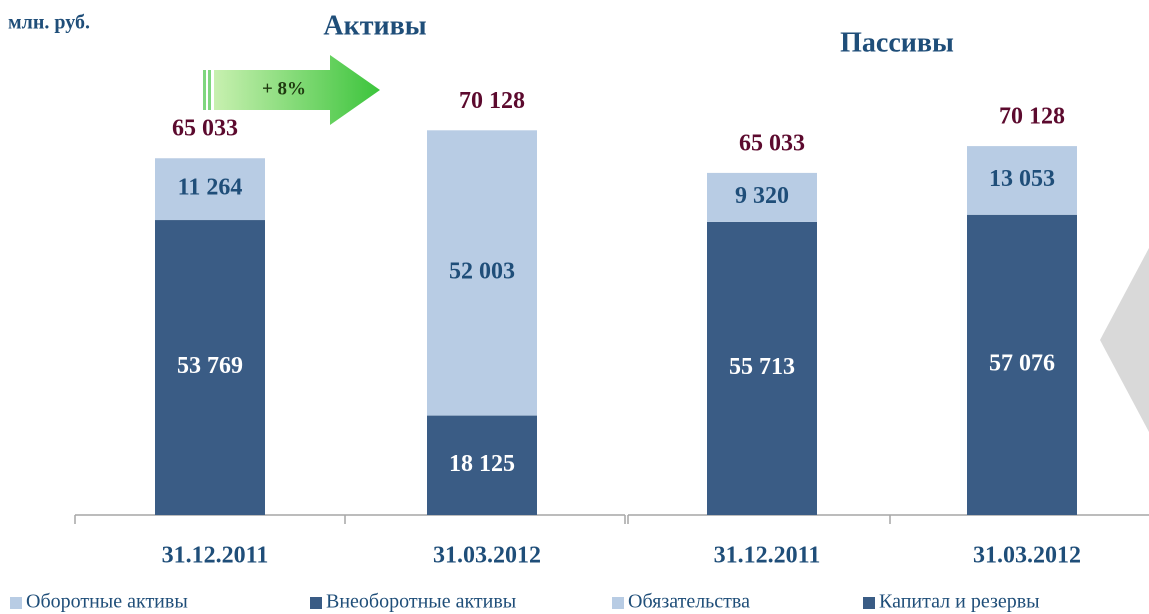 The width and height of the screenshot is (1149, 614). Describe the element at coordinates (959, 602) in the screenshot. I see `legend-label: Капитал и резервы` at that location.